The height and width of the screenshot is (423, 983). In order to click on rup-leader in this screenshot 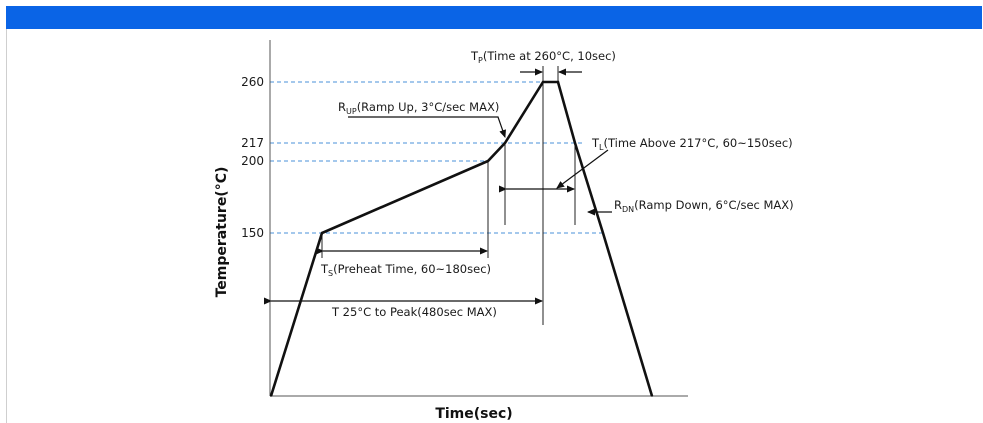, I will do `click(427, 127)`.